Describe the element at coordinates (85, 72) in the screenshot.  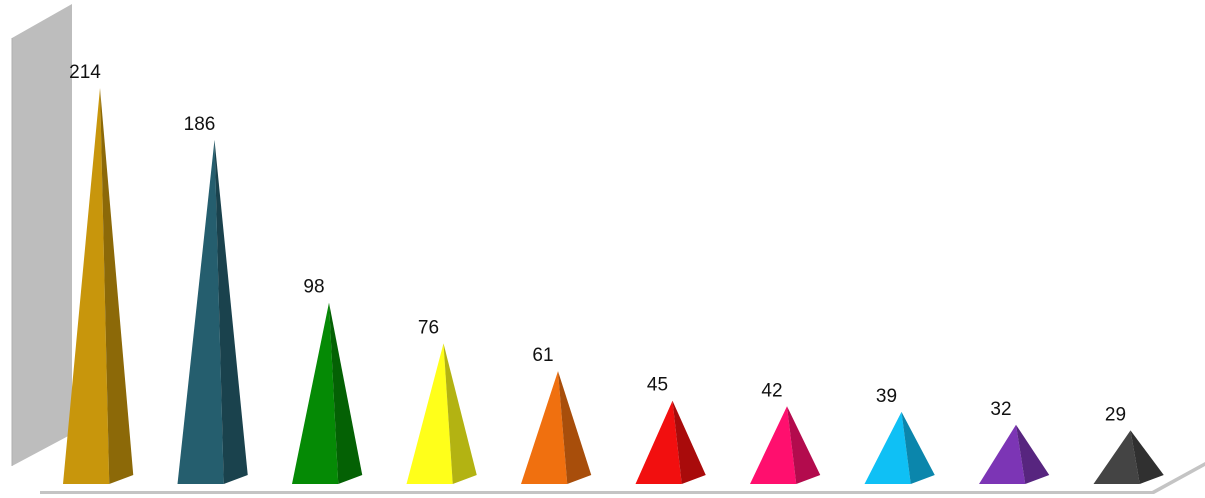
I see `data-label-1: 214` at that location.